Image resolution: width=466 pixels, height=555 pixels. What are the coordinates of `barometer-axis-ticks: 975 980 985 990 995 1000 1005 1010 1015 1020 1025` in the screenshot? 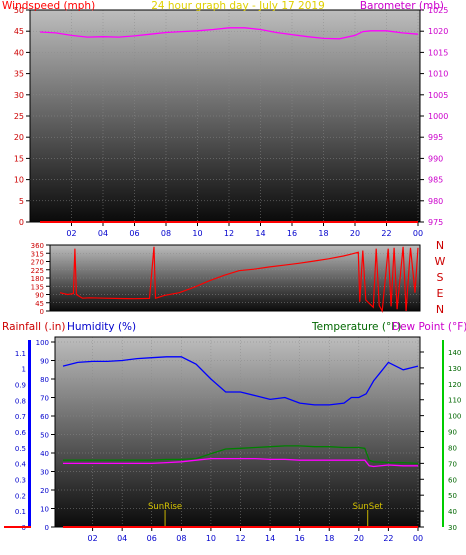 It's located at (434, 116).